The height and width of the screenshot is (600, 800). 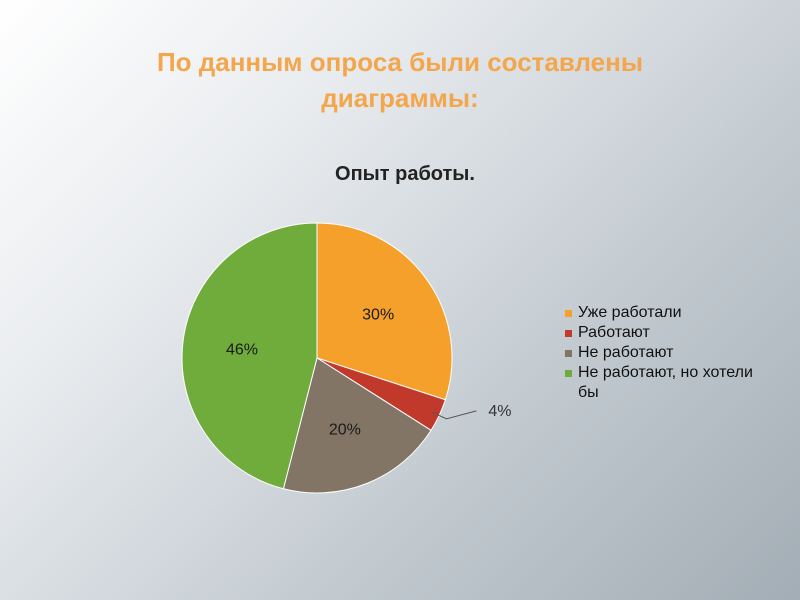 I want to click on chart-title: Опыт работы., so click(x=405, y=174).